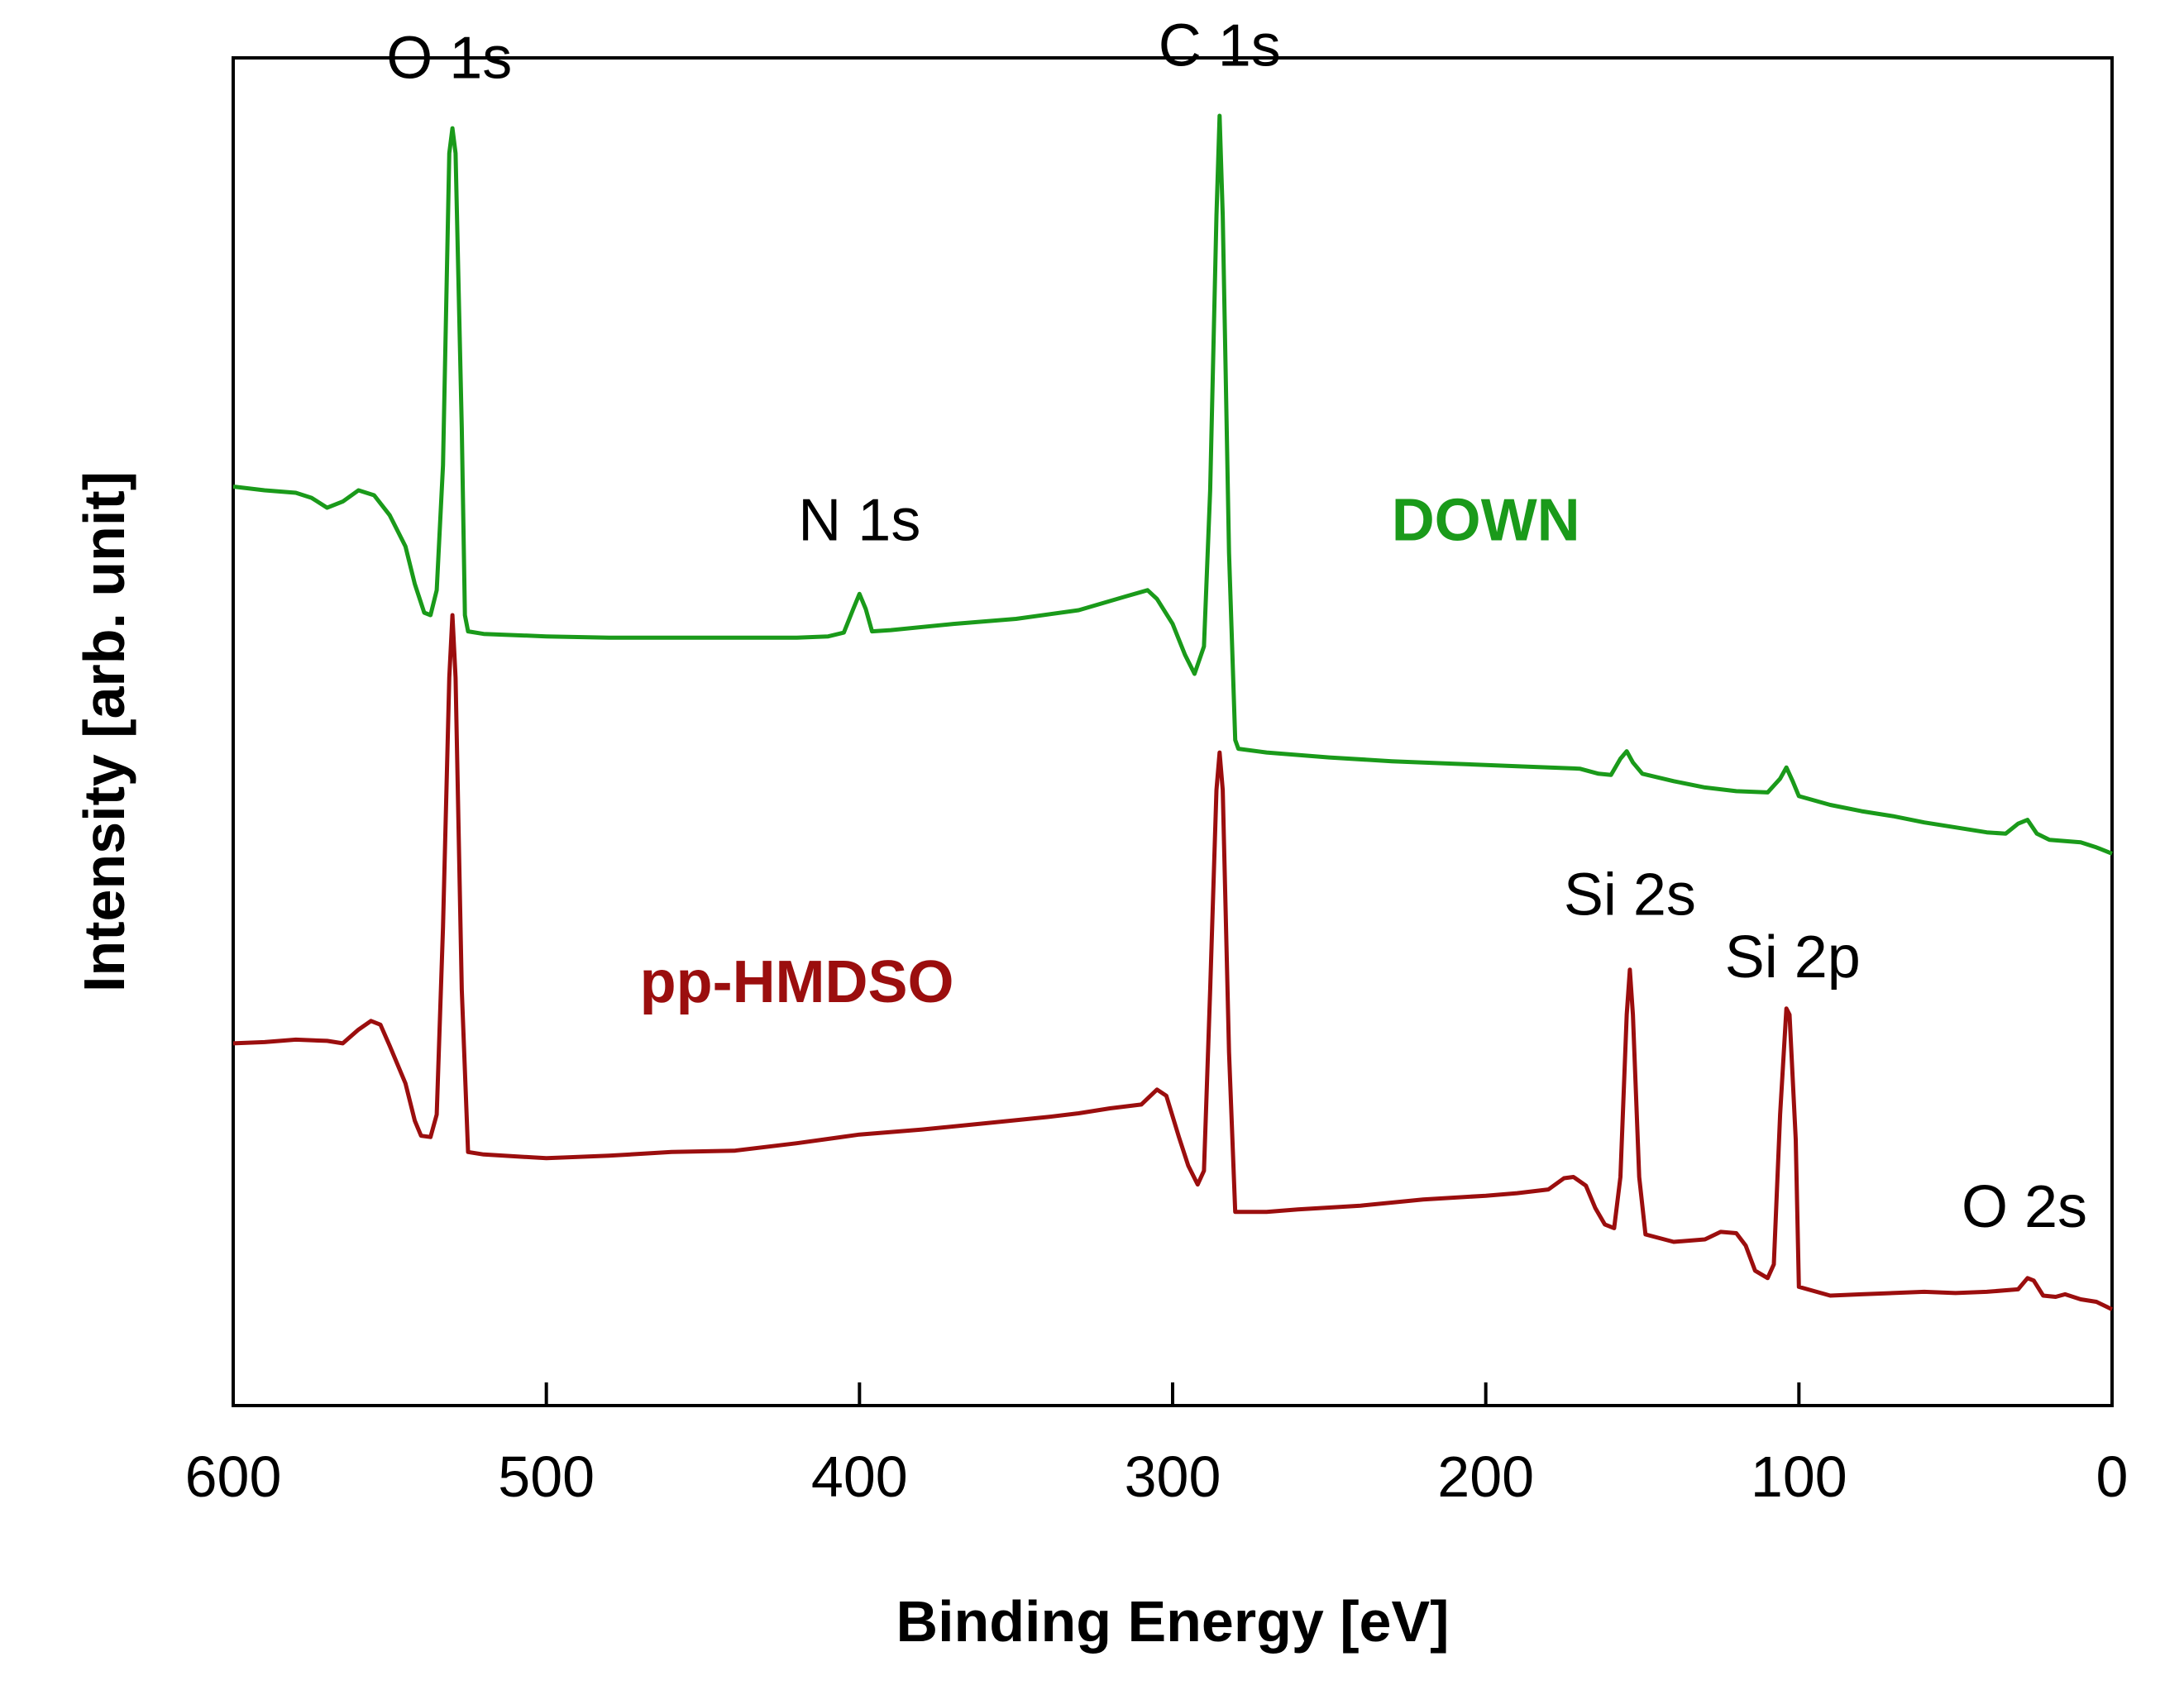  I want to click on x-tick-label: 400, so click(859, 1477).